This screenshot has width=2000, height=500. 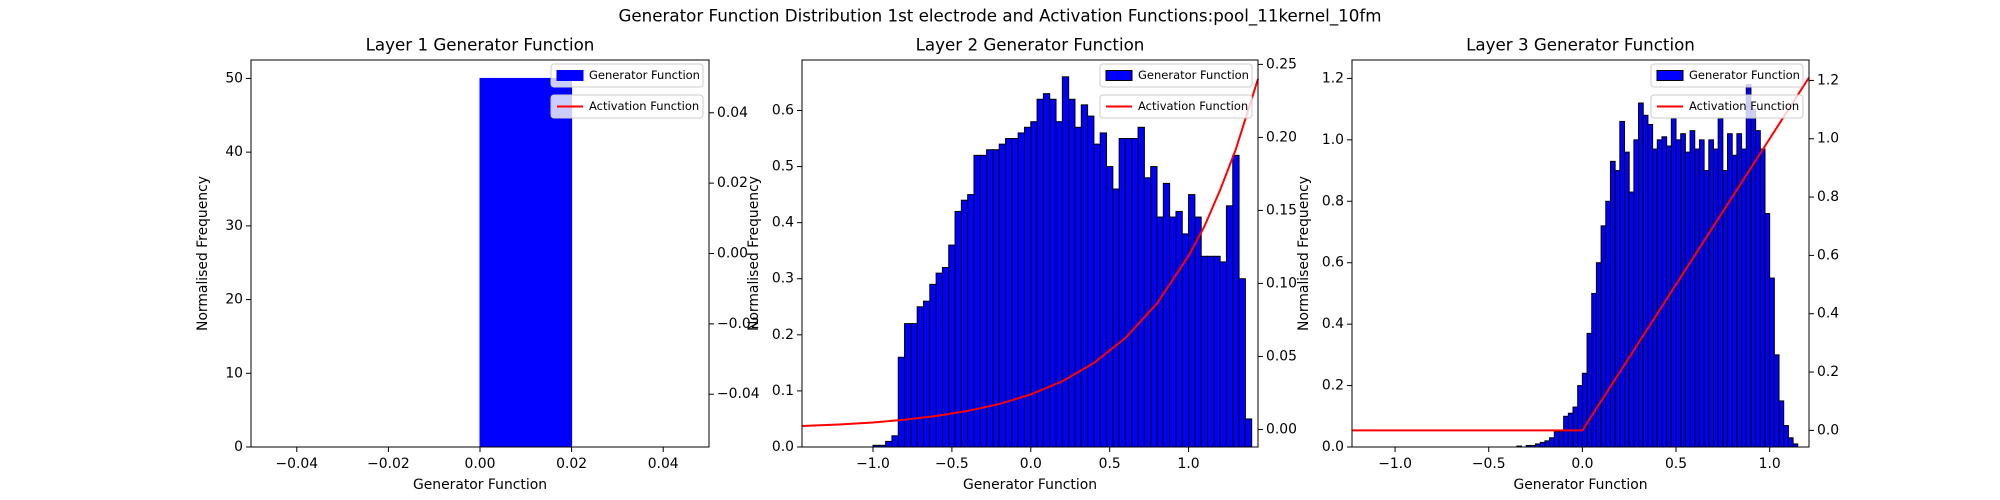 What do you see at coordinates (480, 464) in the screenshot?
I see `x-tick-label: 0.00` at bounding box center [480, 464].